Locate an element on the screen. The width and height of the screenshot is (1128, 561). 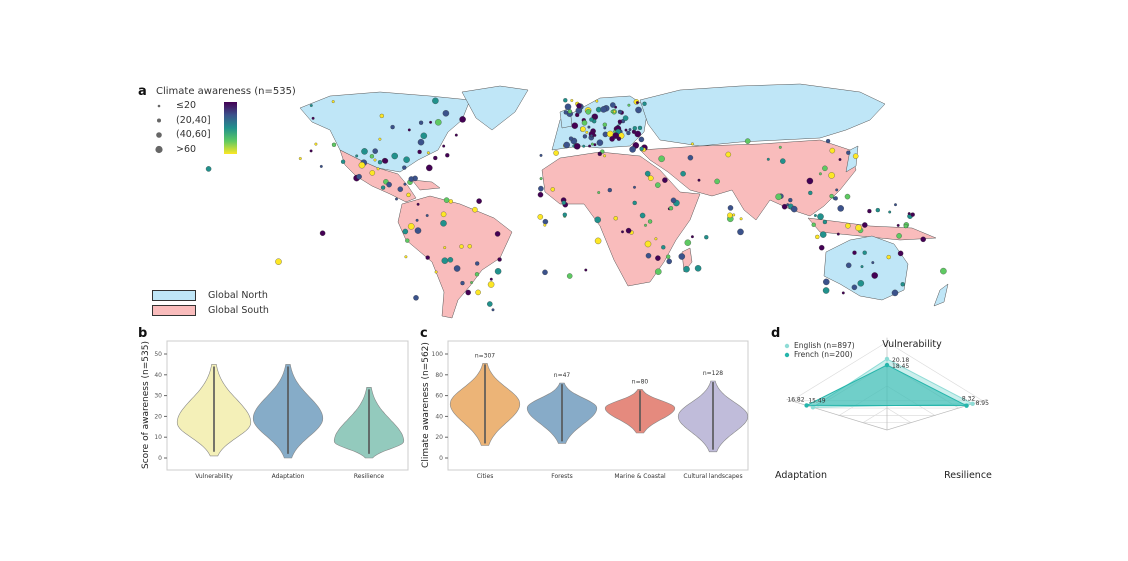
b-ytick-label: 40 is located at coordinates (158, 375).